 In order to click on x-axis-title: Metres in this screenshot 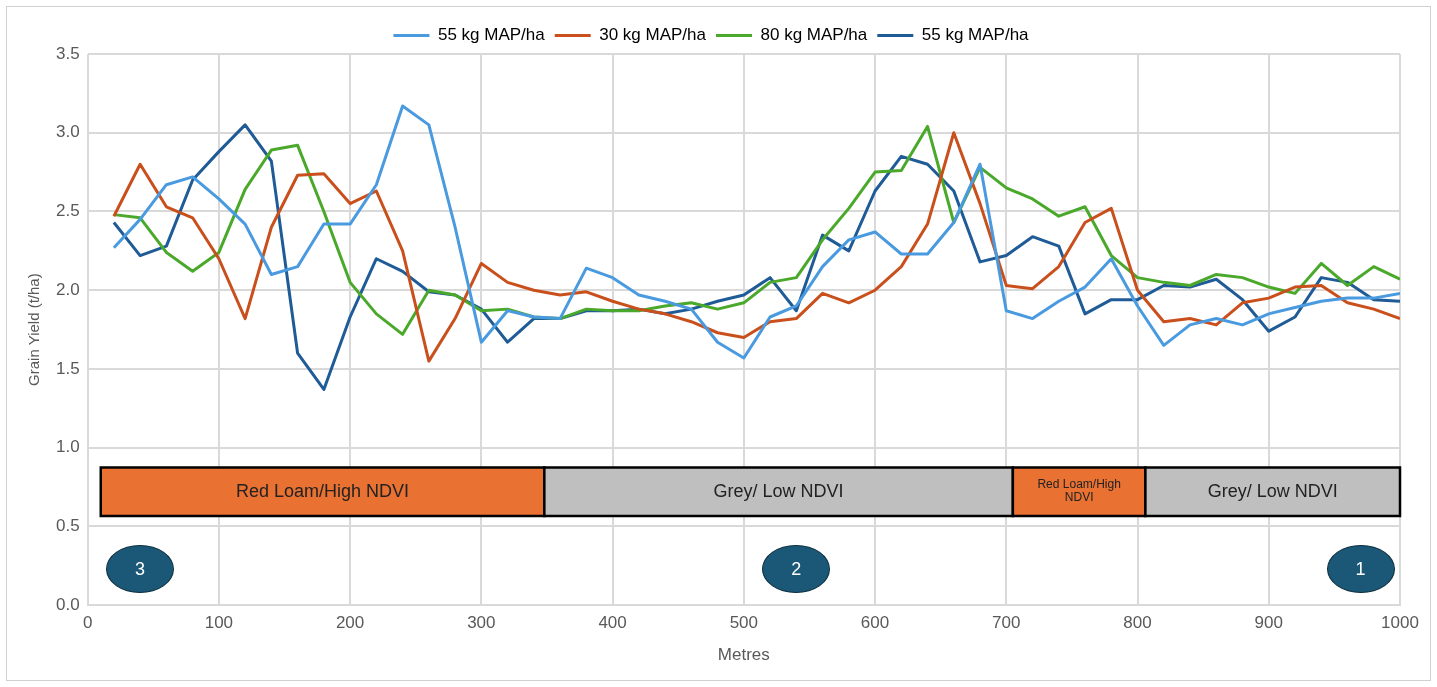, I will do `click(743, 655)`.